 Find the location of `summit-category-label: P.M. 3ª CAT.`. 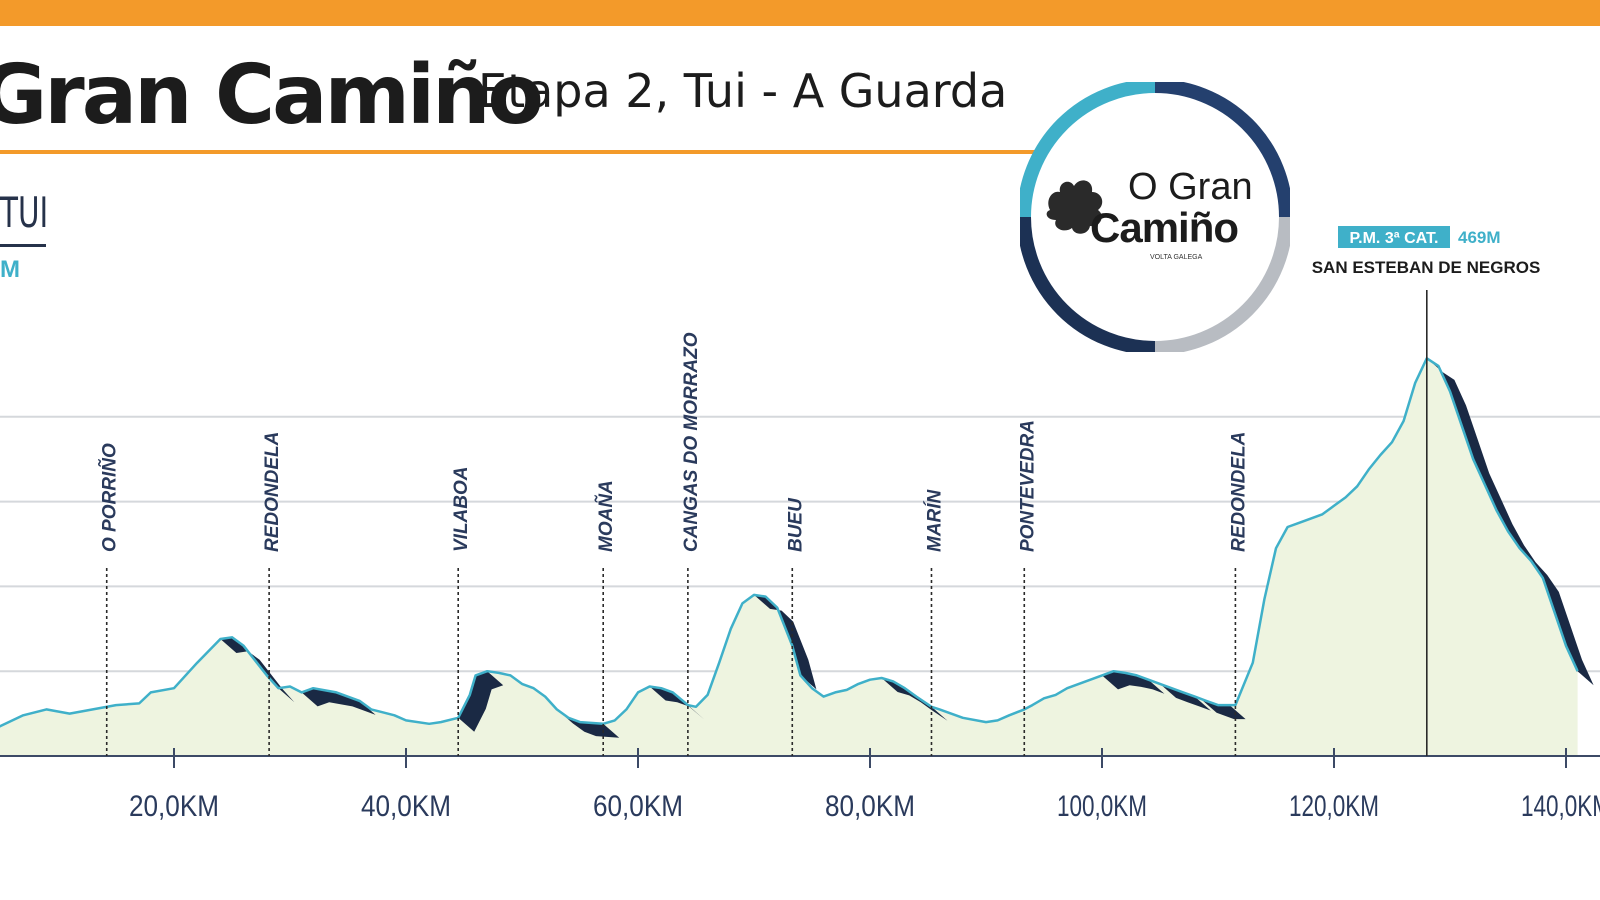

summit-category-label: P.M. 3ª CAT. is located at coordinates (1394, 238).